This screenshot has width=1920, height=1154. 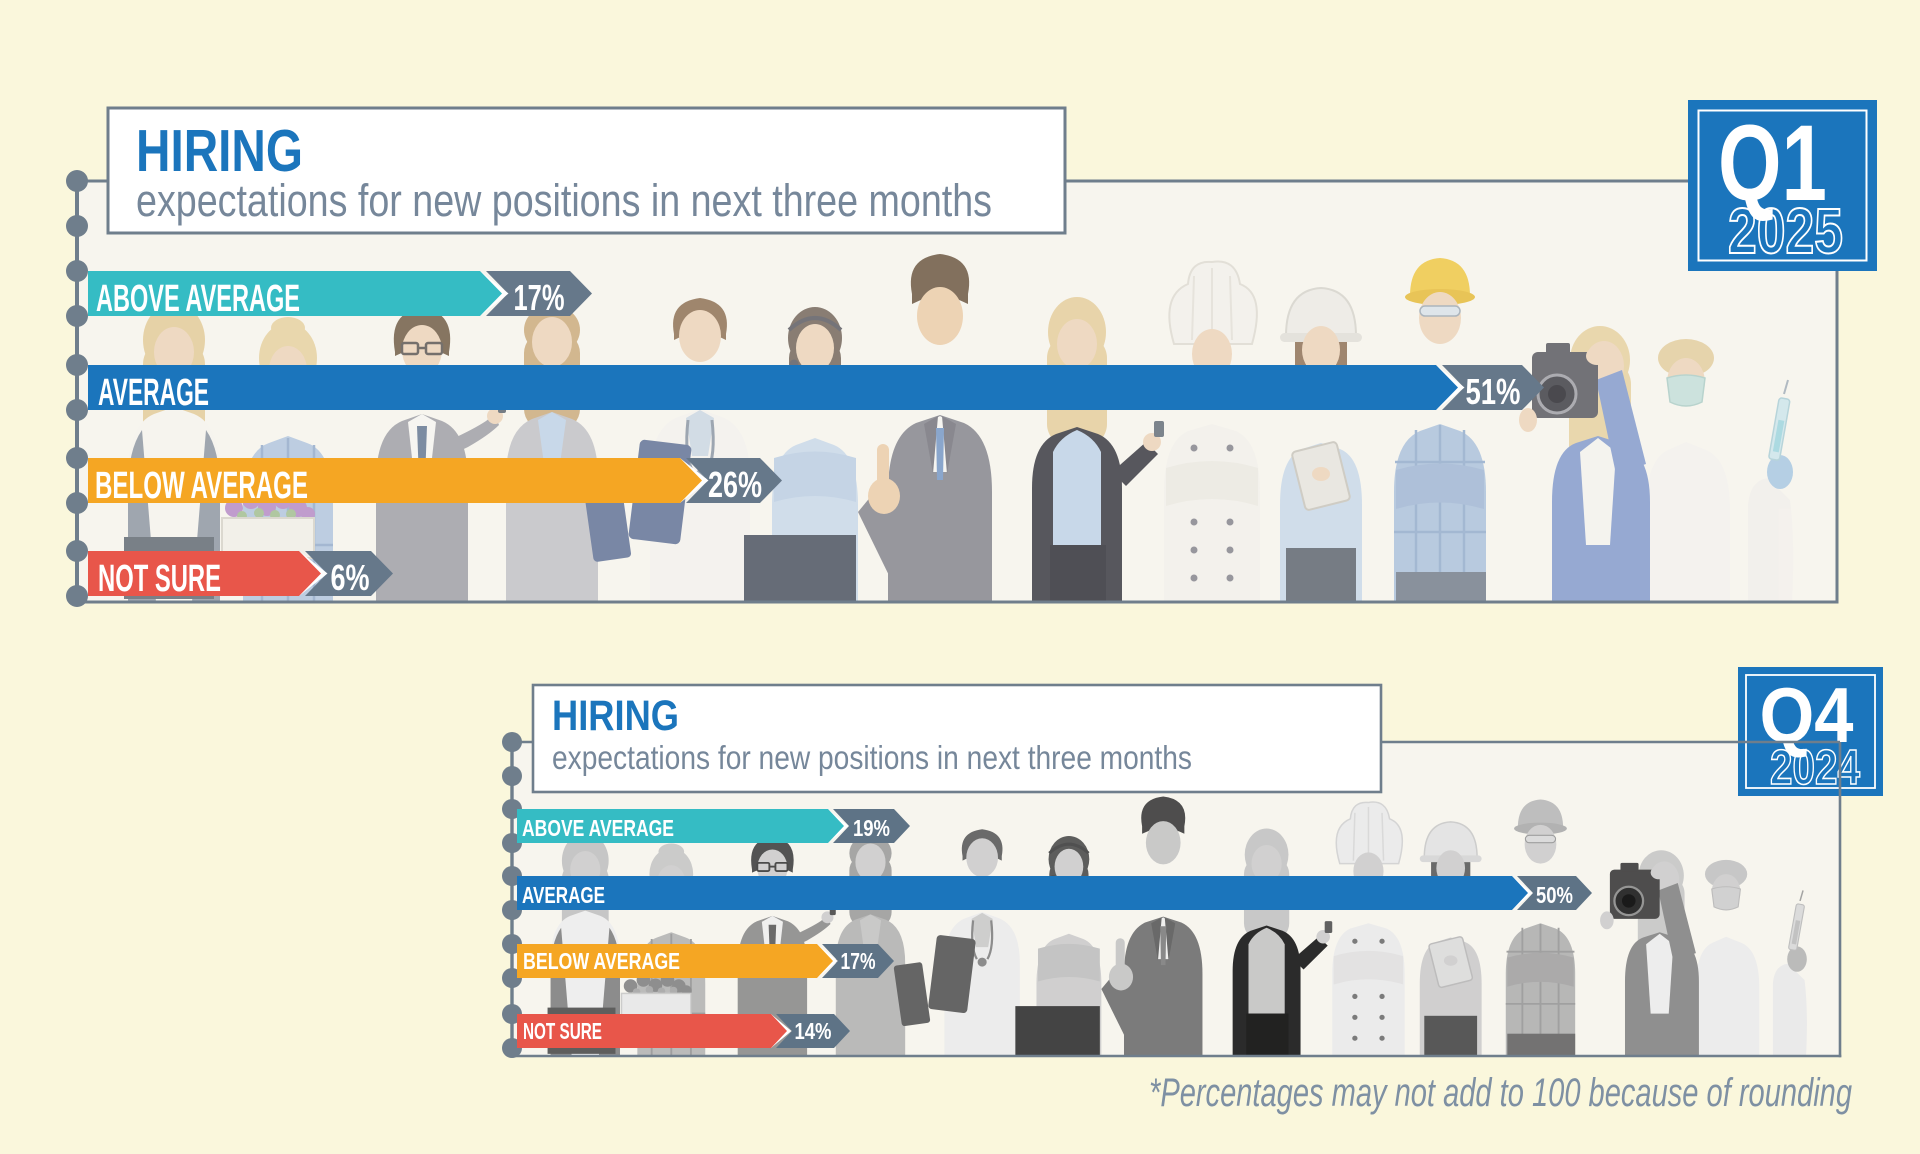 What do you see at coordinates (350, 577) in the screenshot?
I see `svg-text: 6%` at bounding box center [350, 577].